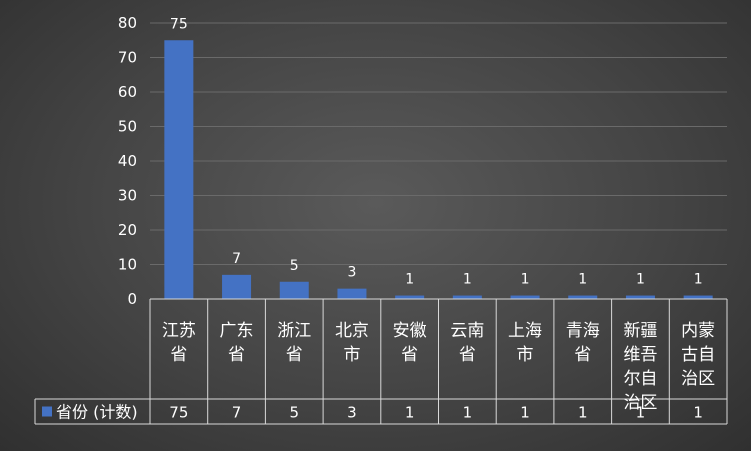  What do you see at coordinates (178, 413) in the screenshot?
I see `table-value: 75` at bounding box center [178, 413].